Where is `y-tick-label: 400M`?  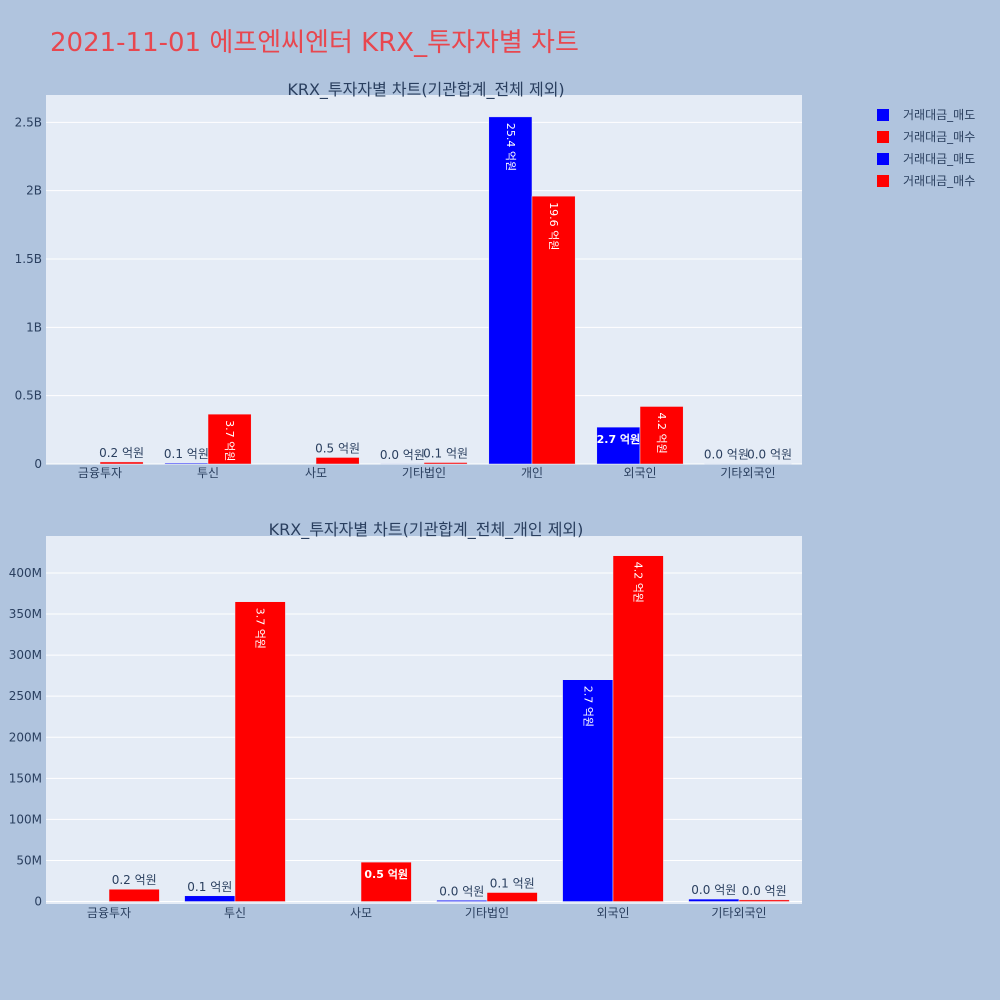
y-tick-label: 400M is located at coordinates (25, 573).